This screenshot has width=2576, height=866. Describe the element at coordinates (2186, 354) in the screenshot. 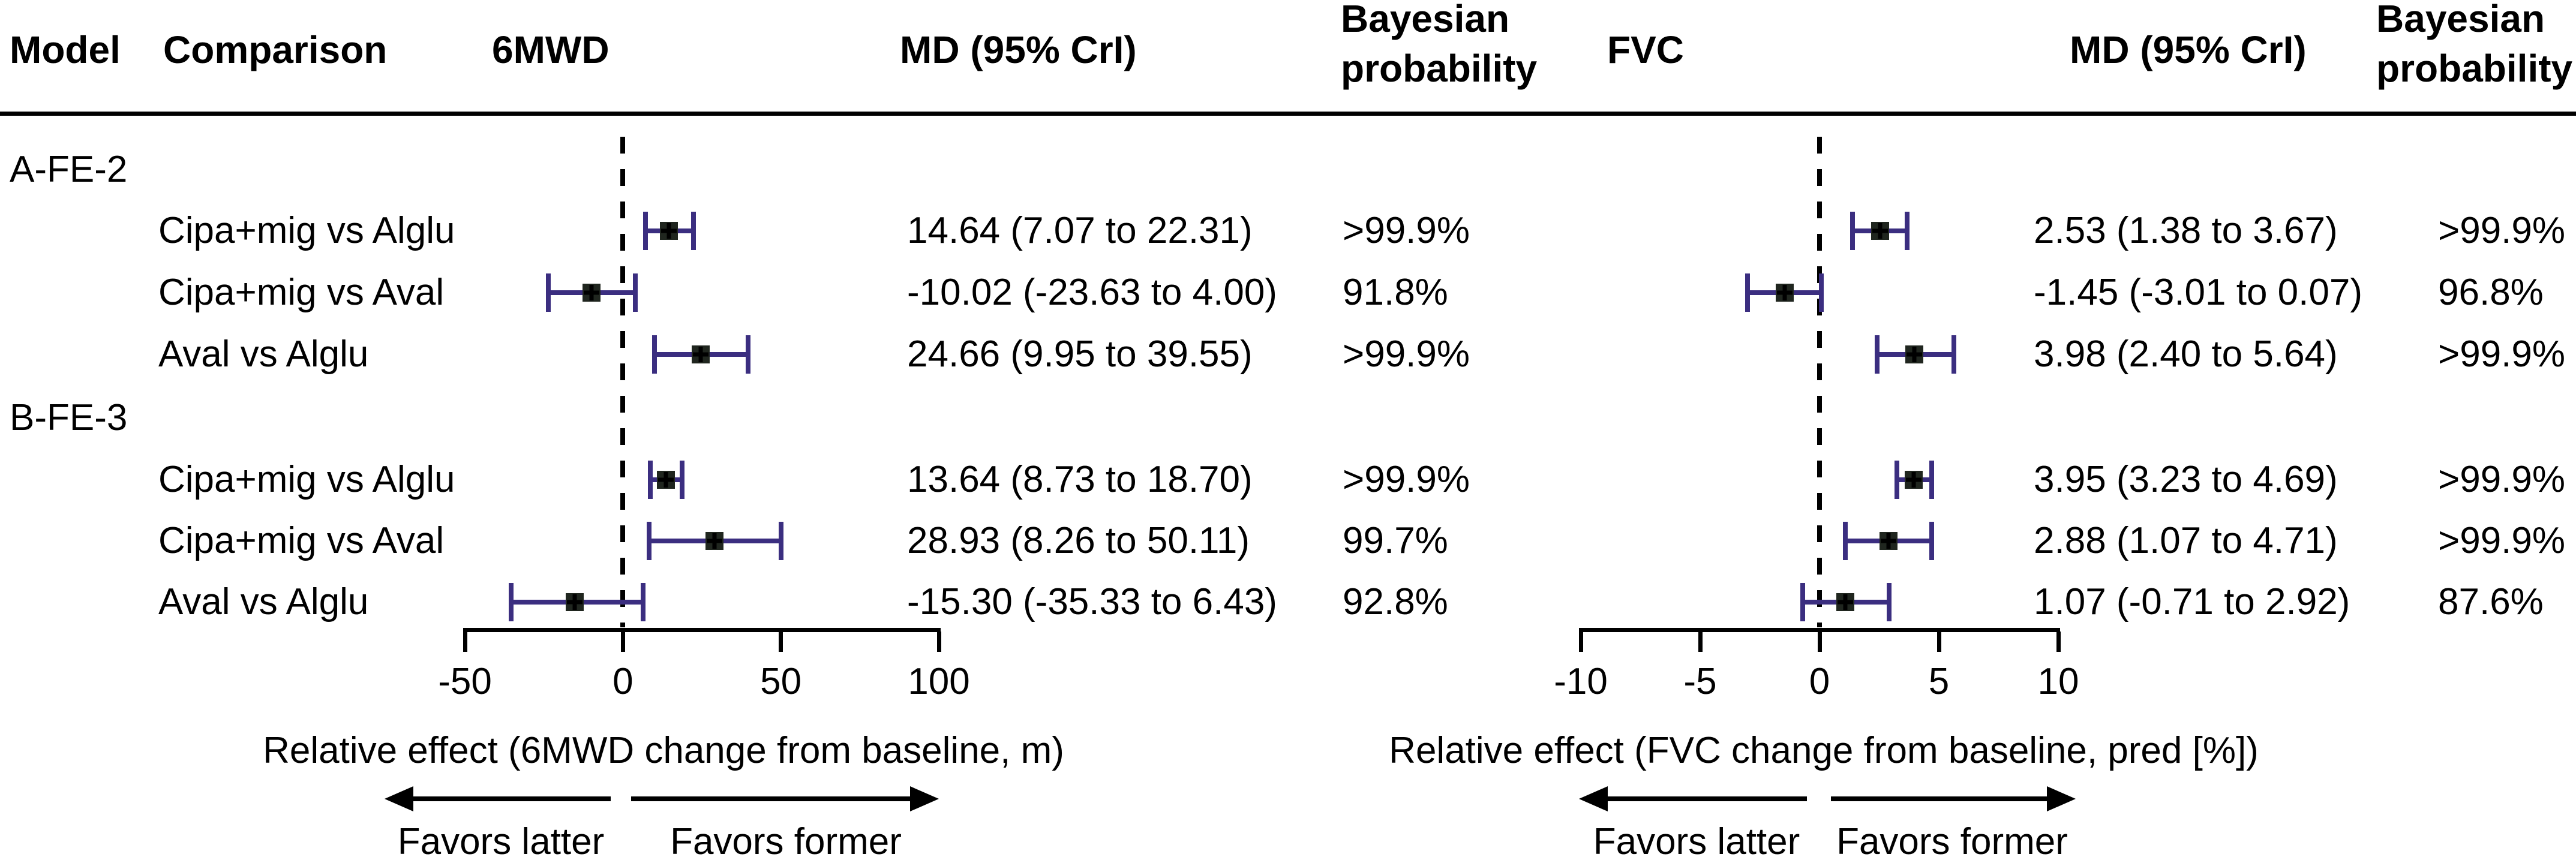

I see `md-value: 3.98 (2.40 to 5.64)` at that location.